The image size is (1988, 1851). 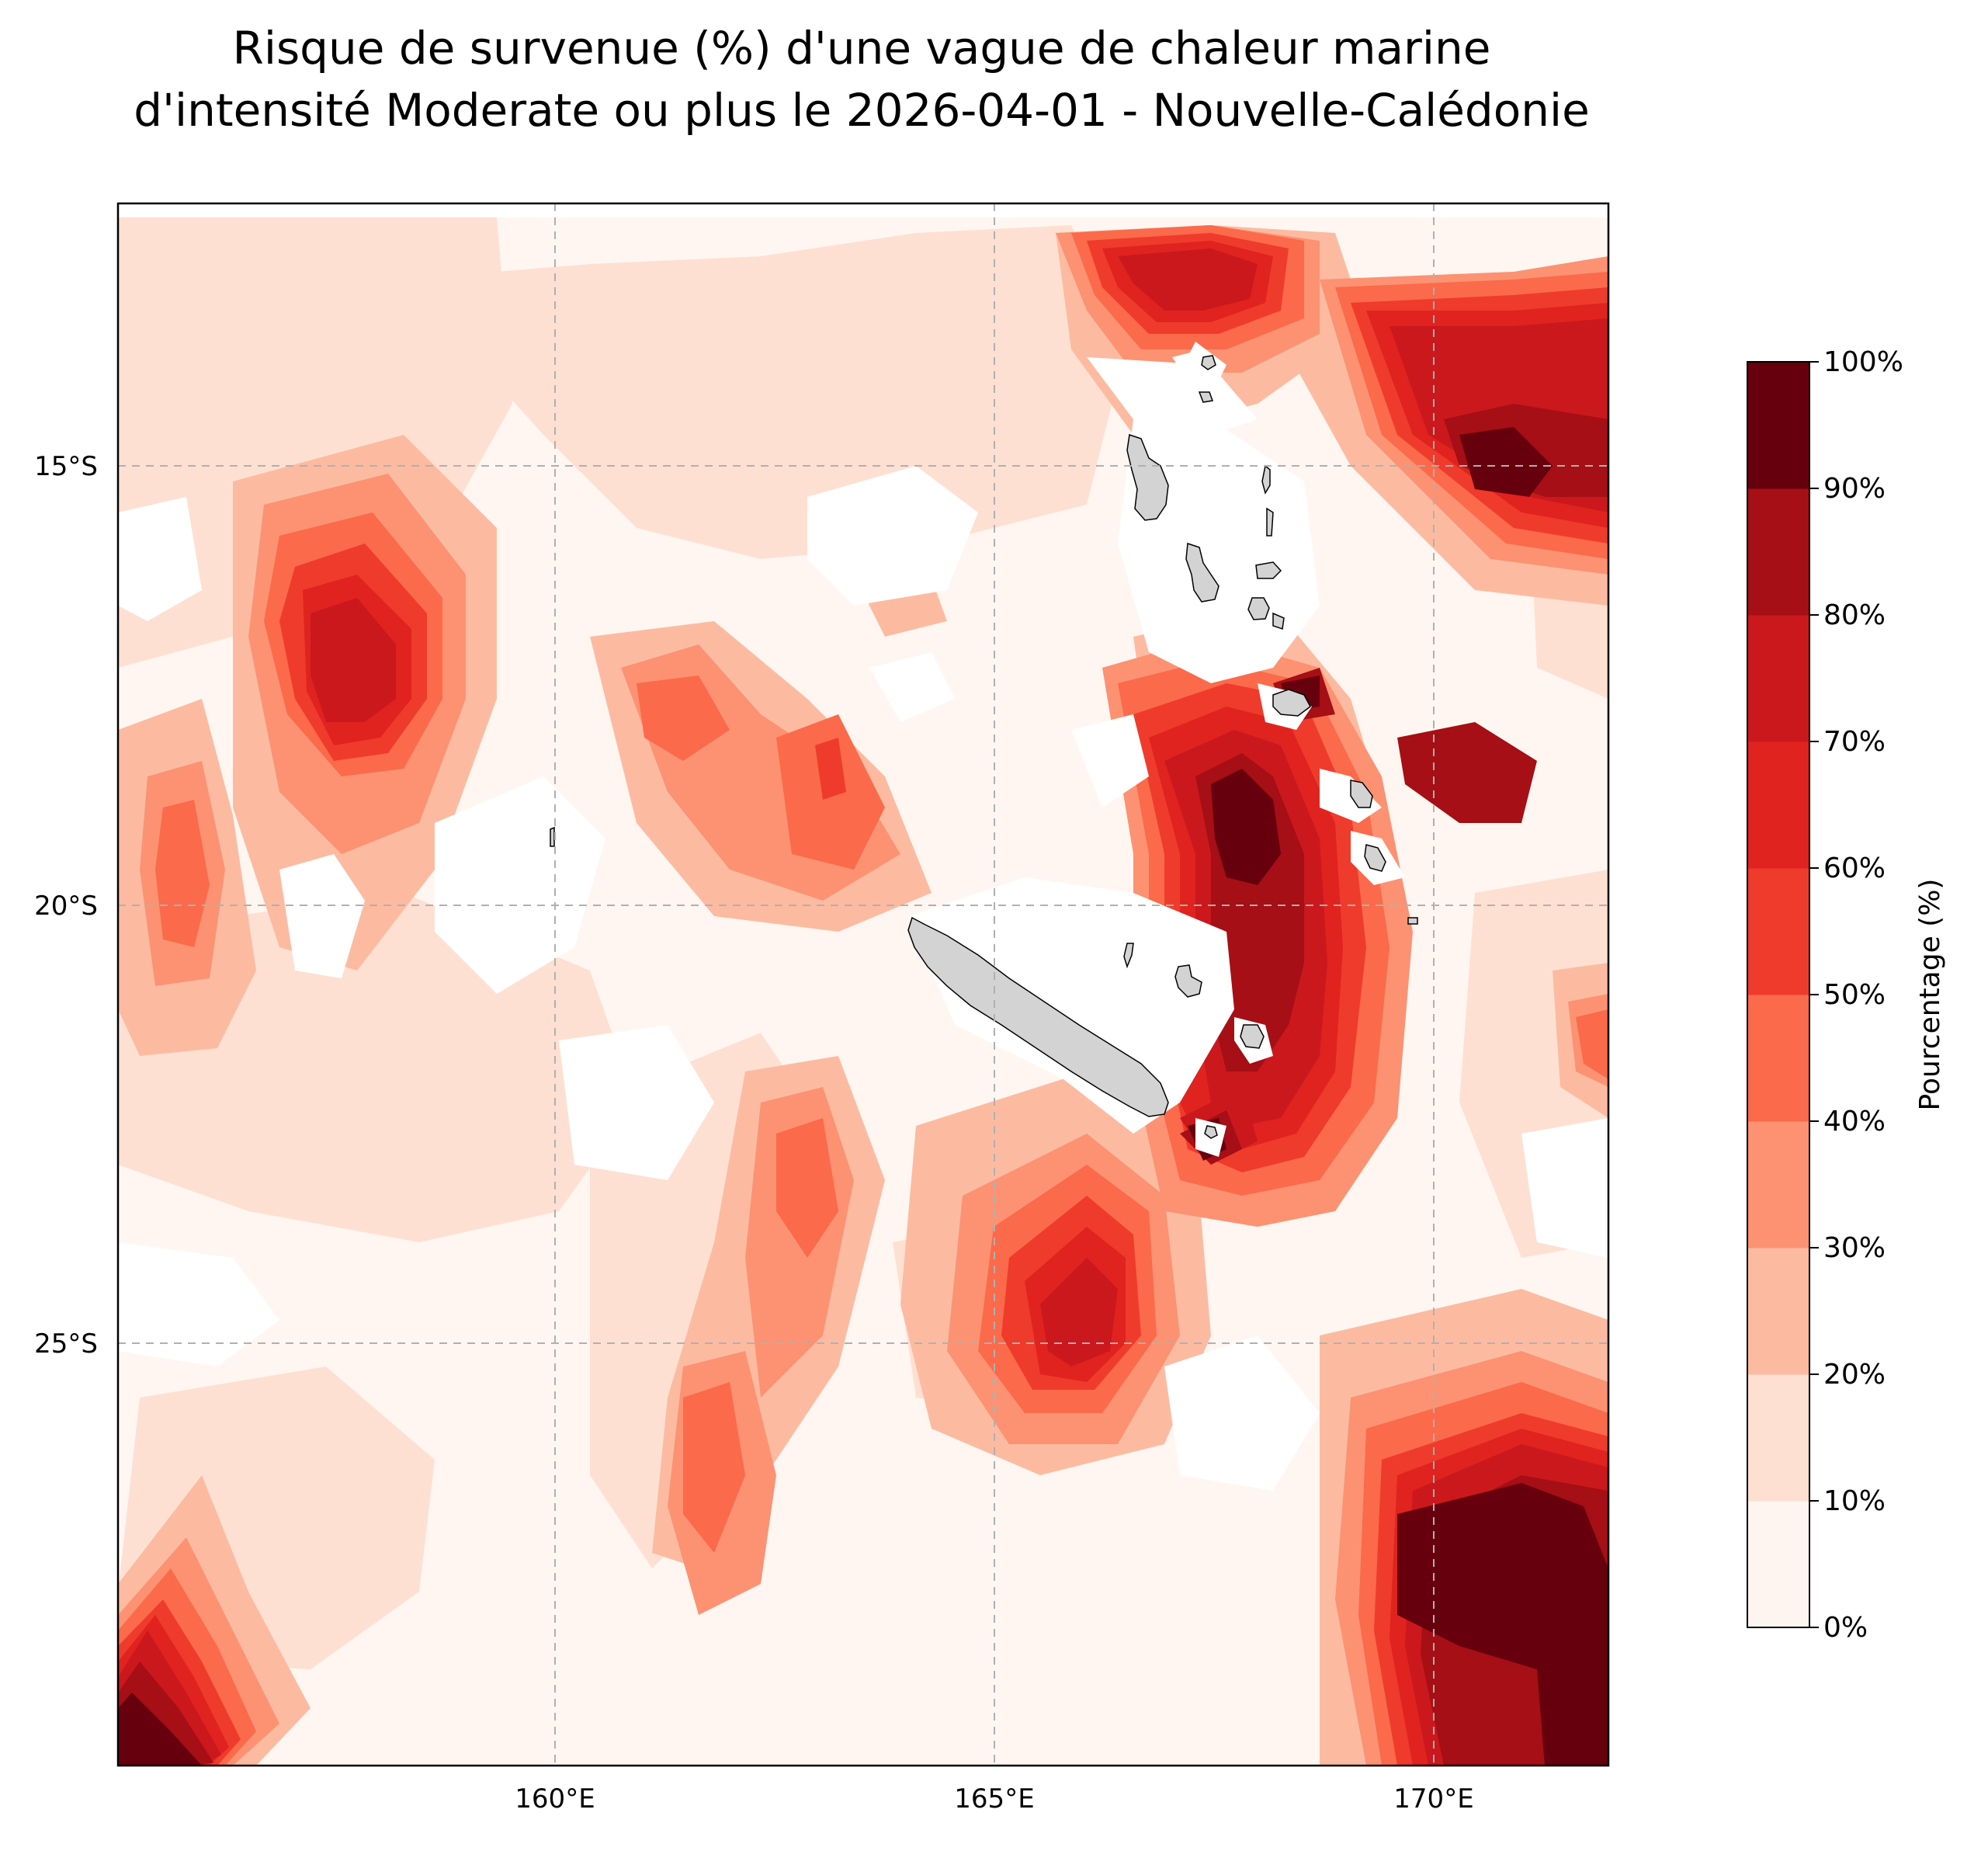 What do you see at coordinates (1854, 1121) in the screenshot?
I see `colorbar-tick-label: 40%` at bounding box center [1854, 1121].